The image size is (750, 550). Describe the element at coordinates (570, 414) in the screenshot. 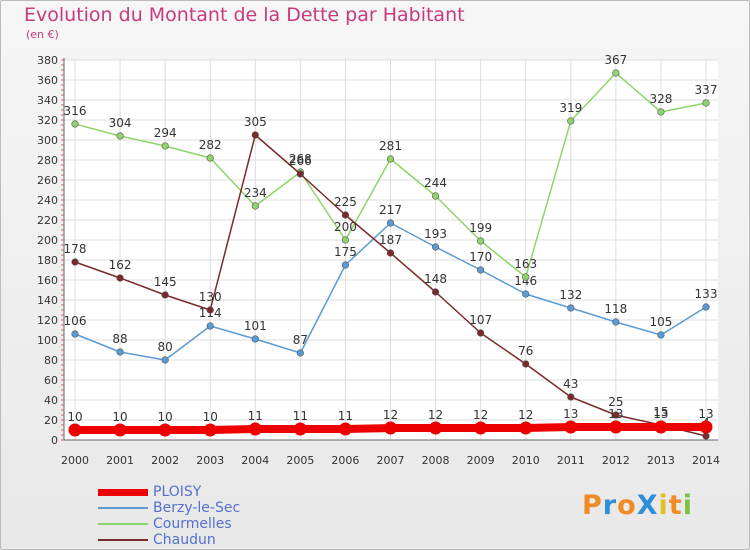

I see `data-label: 13` at that location.